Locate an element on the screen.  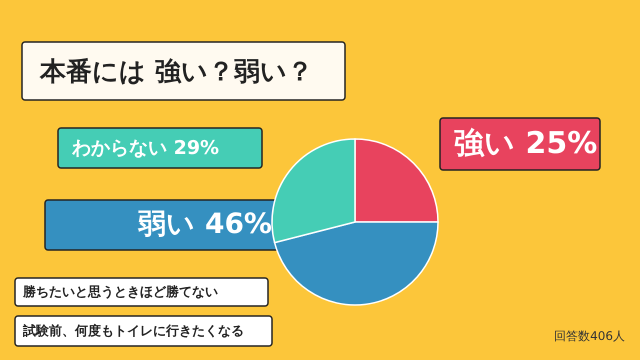
text: 勝ちたいと思うときほど勝てない is located at coordinates (120, 292).